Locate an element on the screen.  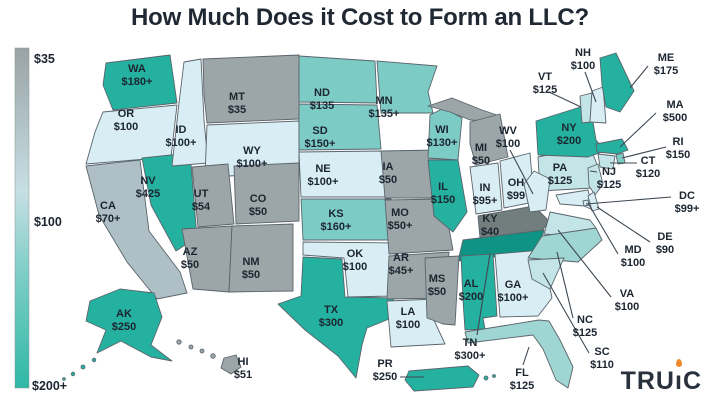
state-ms is located at coordinates (442, 290).